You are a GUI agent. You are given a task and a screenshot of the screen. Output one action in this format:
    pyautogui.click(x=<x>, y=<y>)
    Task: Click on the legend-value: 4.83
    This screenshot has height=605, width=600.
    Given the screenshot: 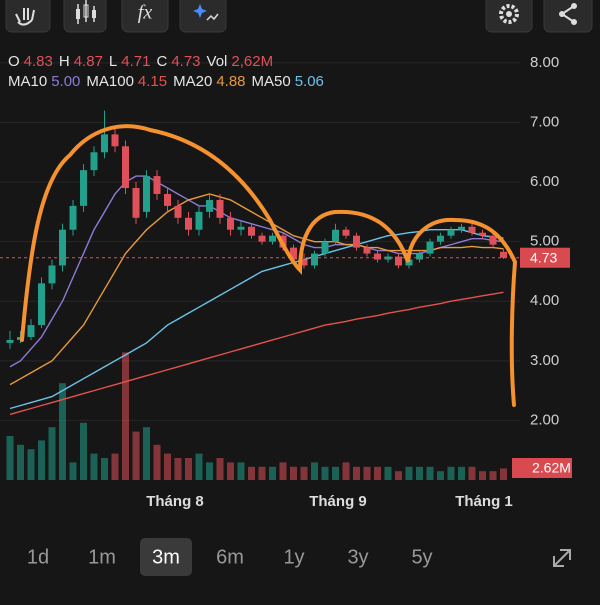 What is the action you would take?
    pyautogui.click(x=38, y=61)
    